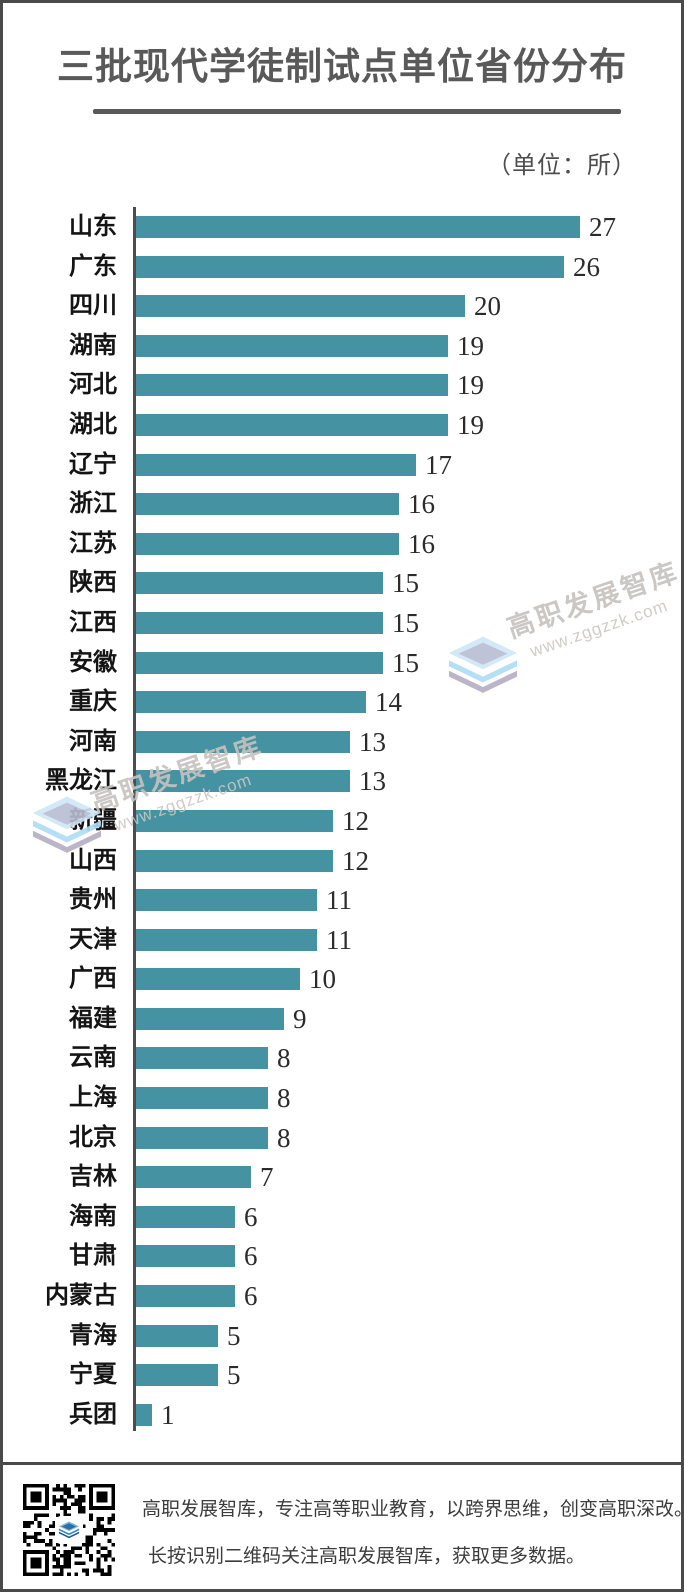 This screenshot has width=684, height=1592. What do you see at coordinates (342, 266) in the screenshot?
I see `bar-row: 广东 26` at bounding box center [342, 266].